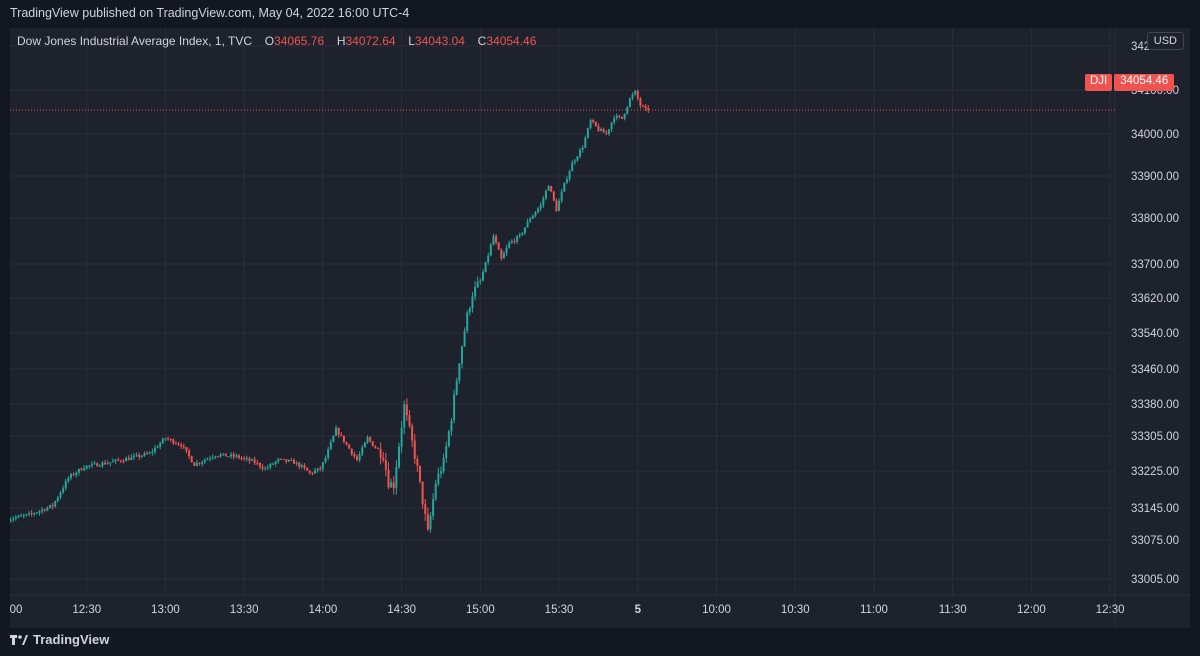 The width and height of the screenshot is (1200, 656). What do you see at coordinates (874, 610) in the screenshot?
I see `time-tick-label: 11:00` at bounding box center [874, 610].